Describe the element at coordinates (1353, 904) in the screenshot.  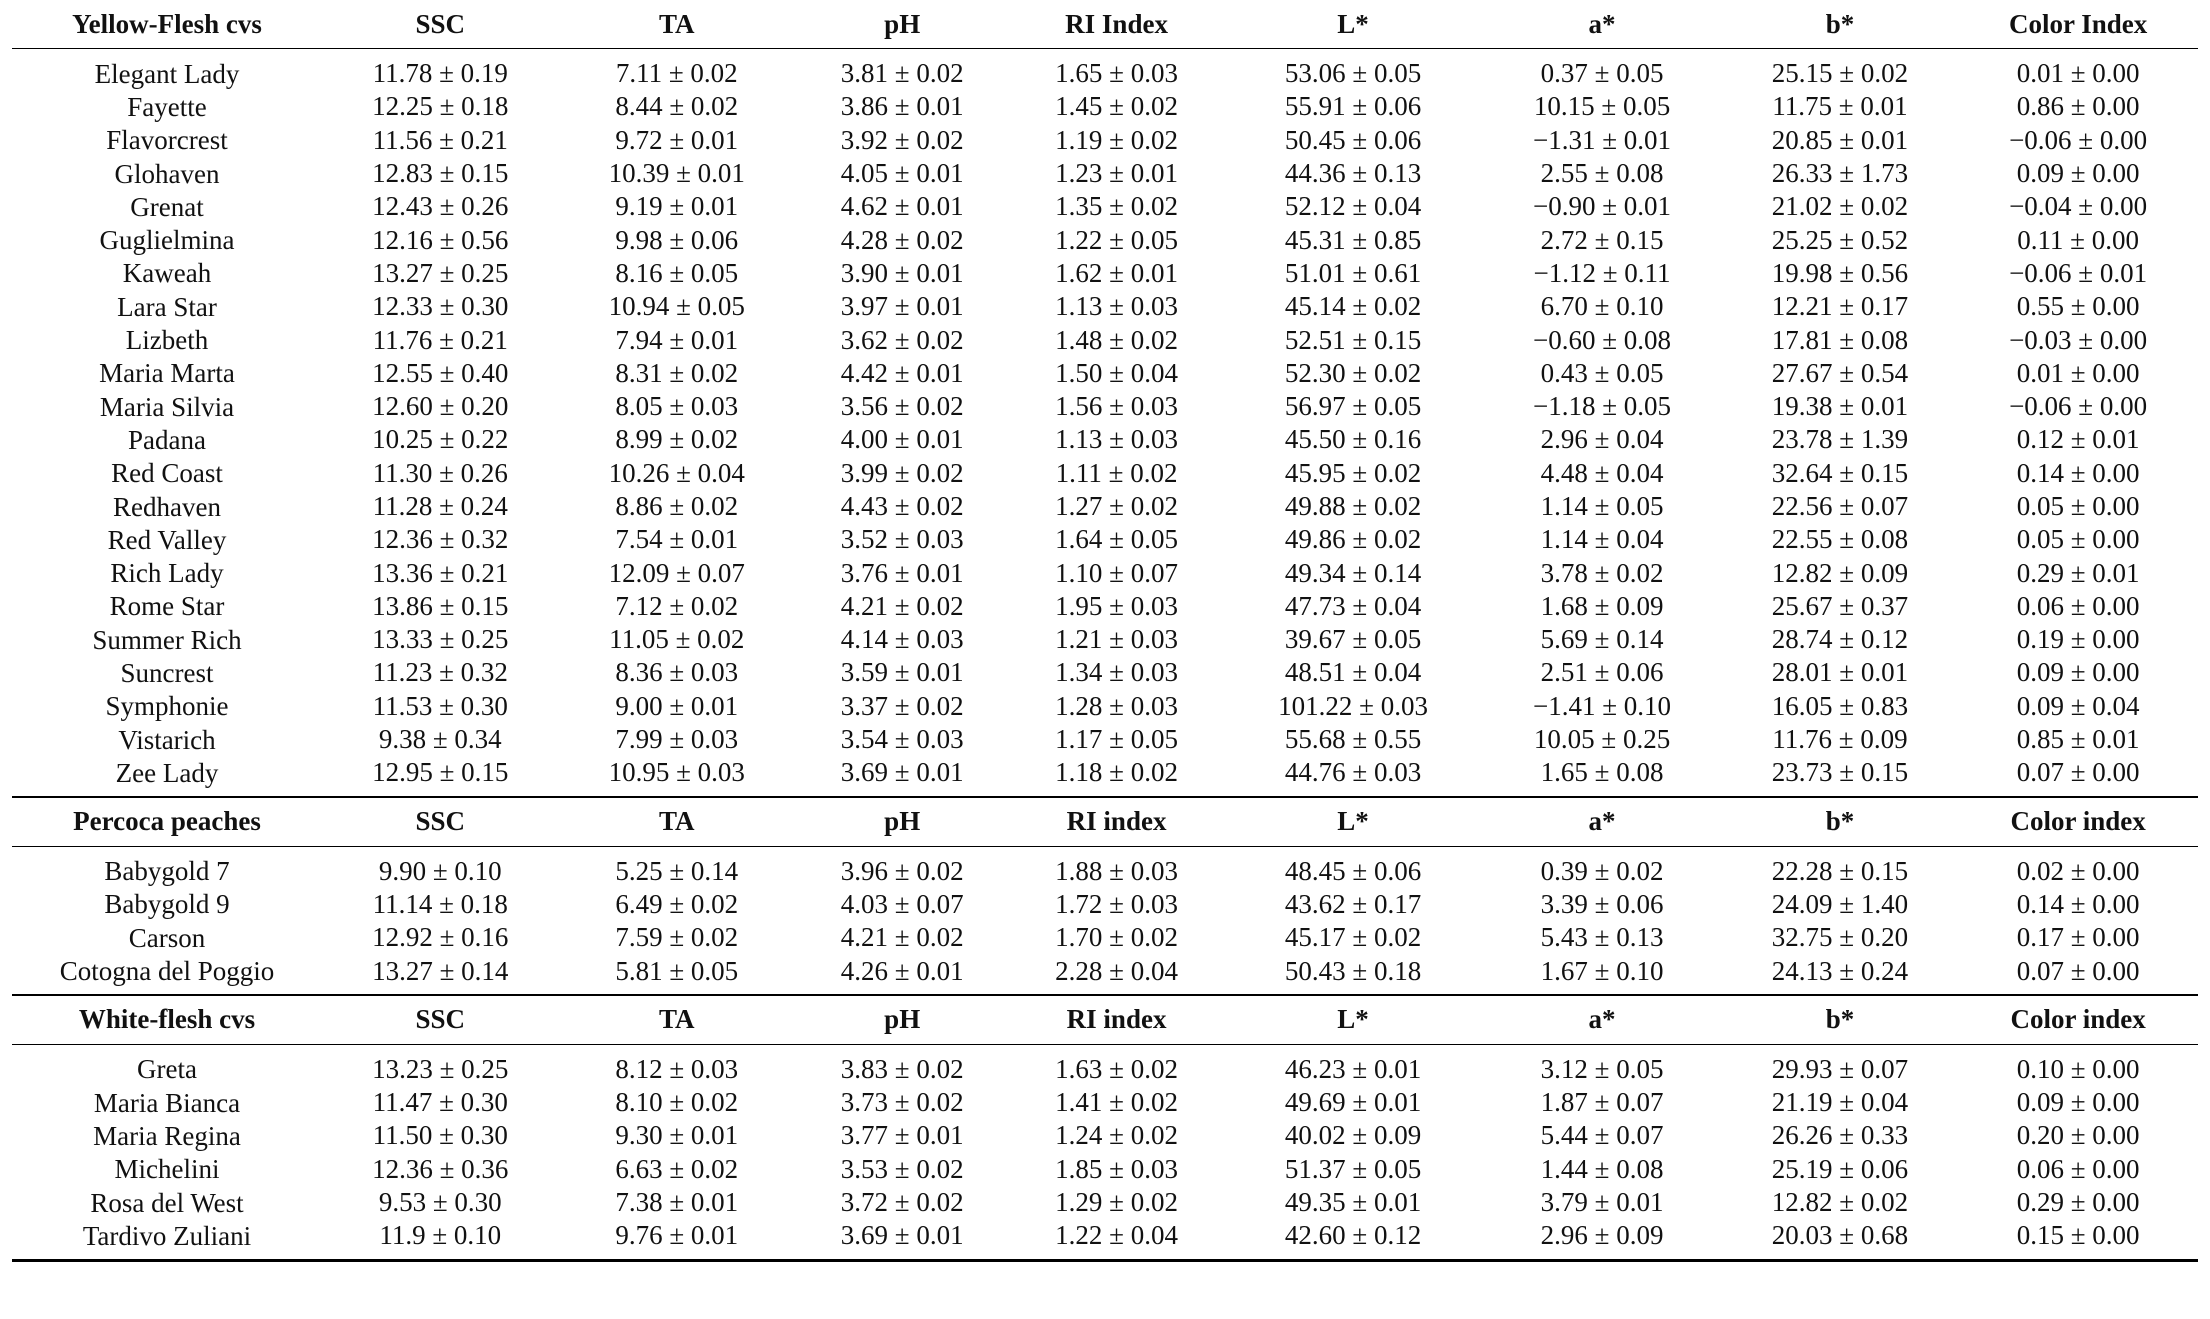
I see `cell-l-star: 43.62 ± 0.17` at that location.